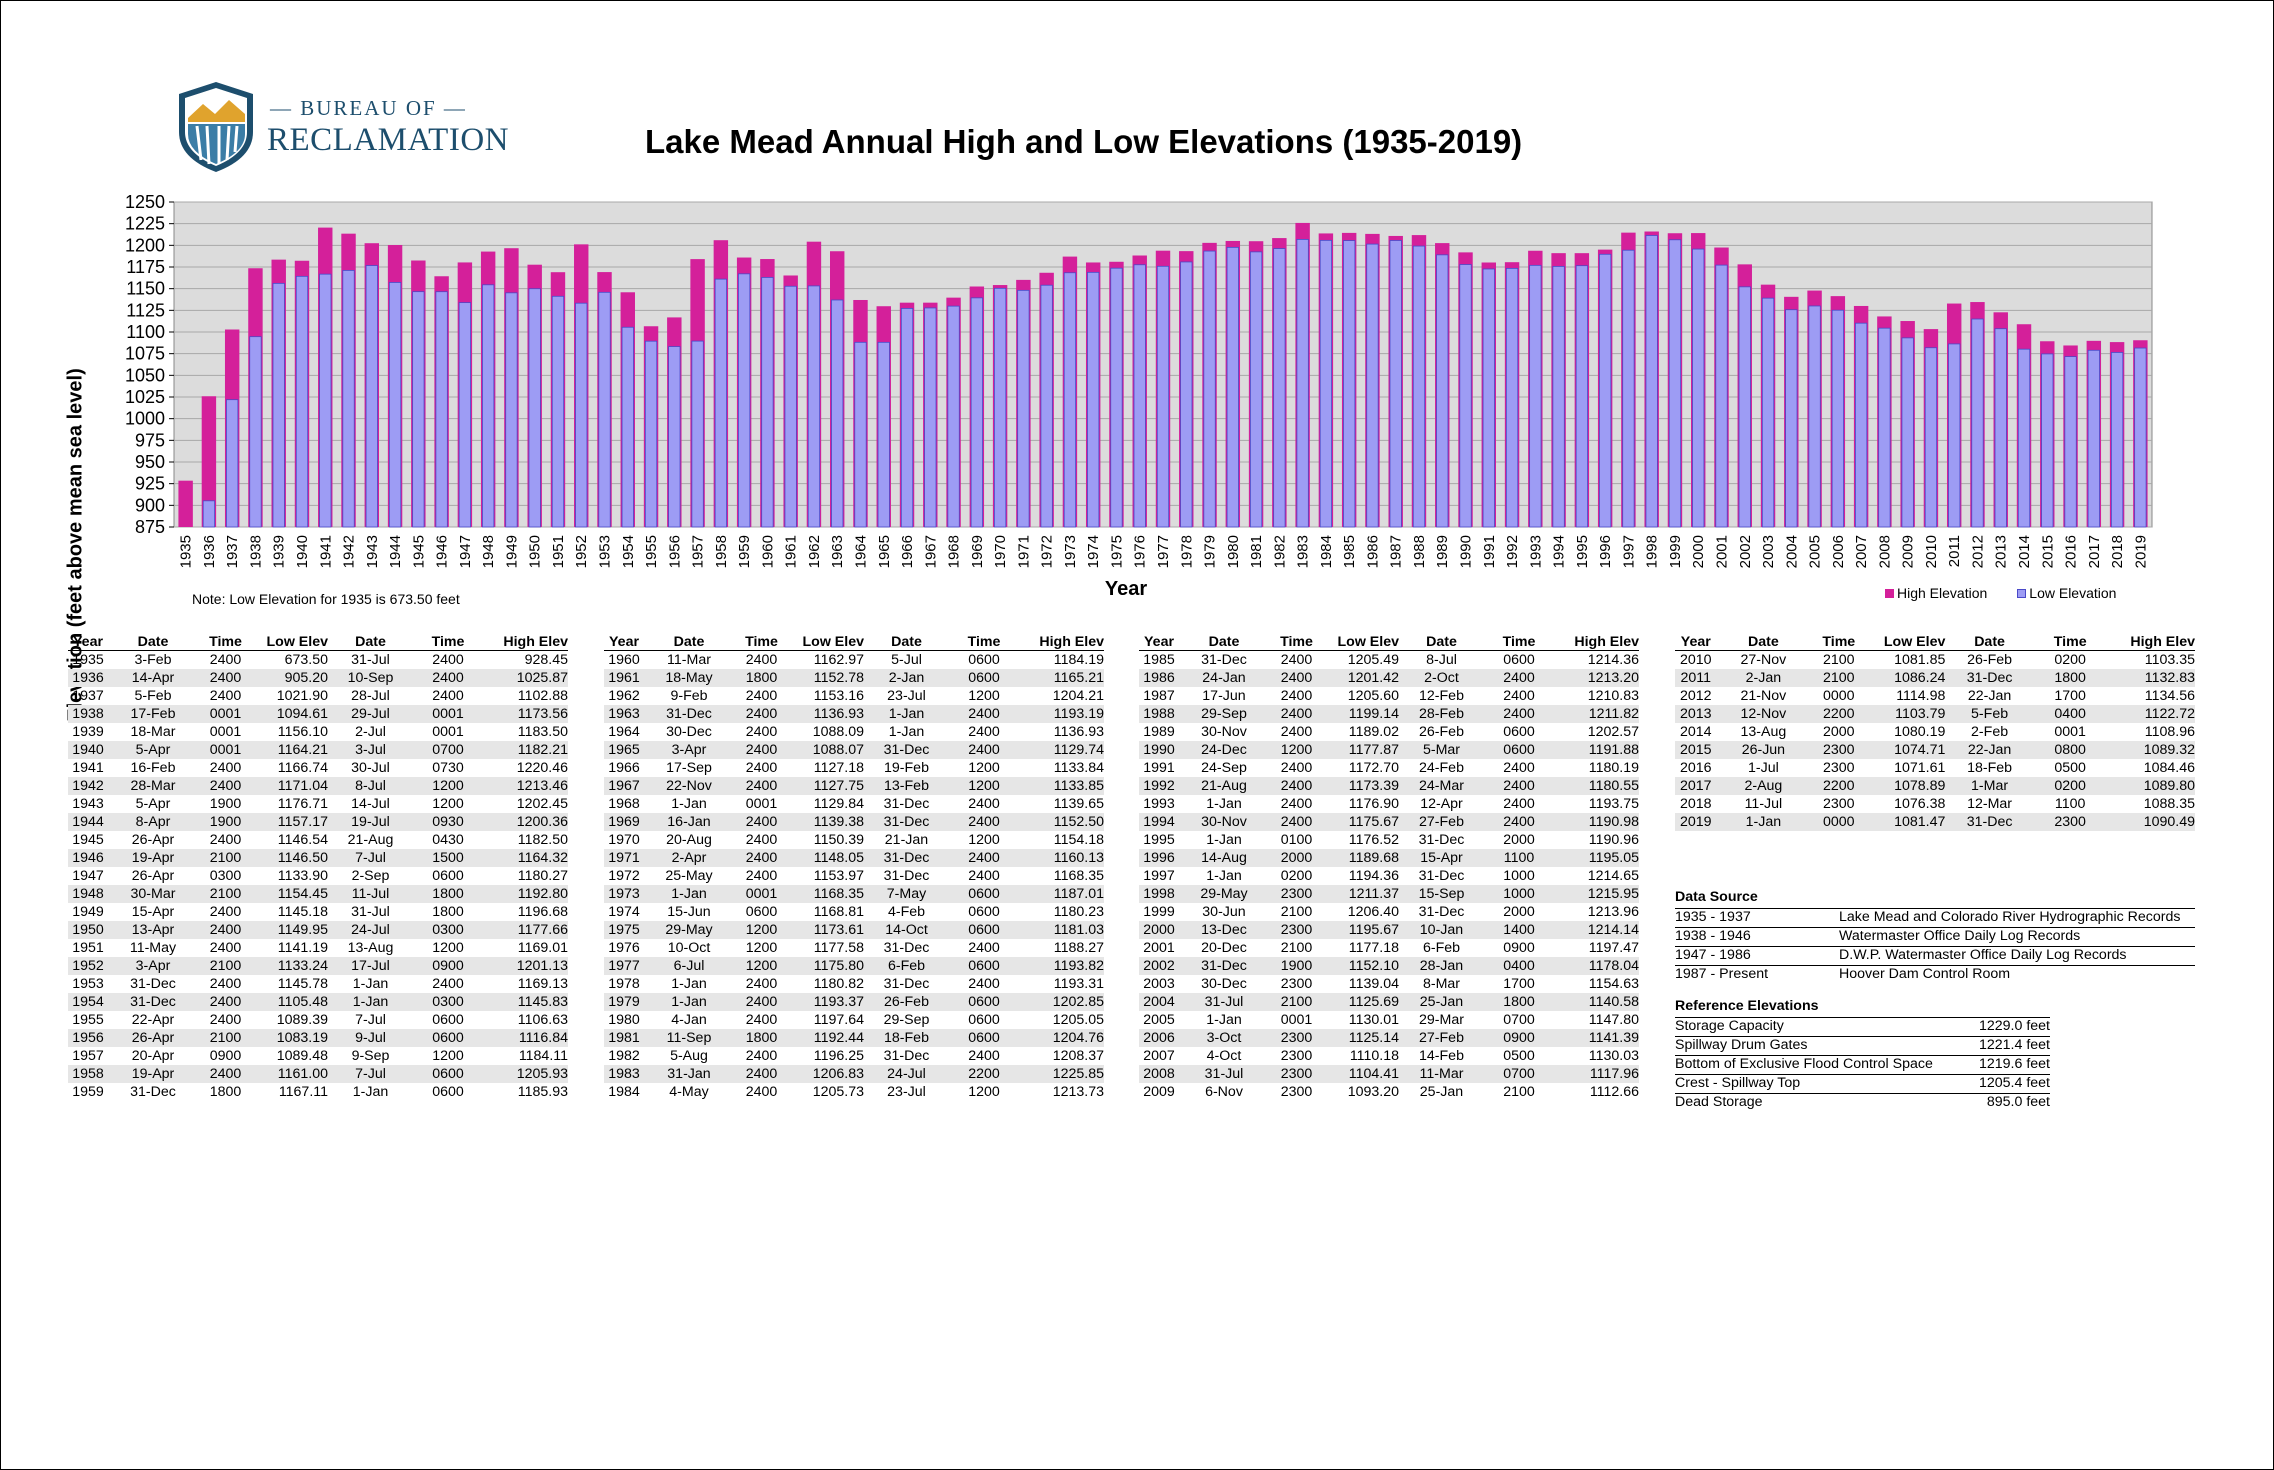  What do you see at coordinates (1954, 551) in the screenshot?
I see `x-tick-label: 2011` at bounding box center [1954, 551].